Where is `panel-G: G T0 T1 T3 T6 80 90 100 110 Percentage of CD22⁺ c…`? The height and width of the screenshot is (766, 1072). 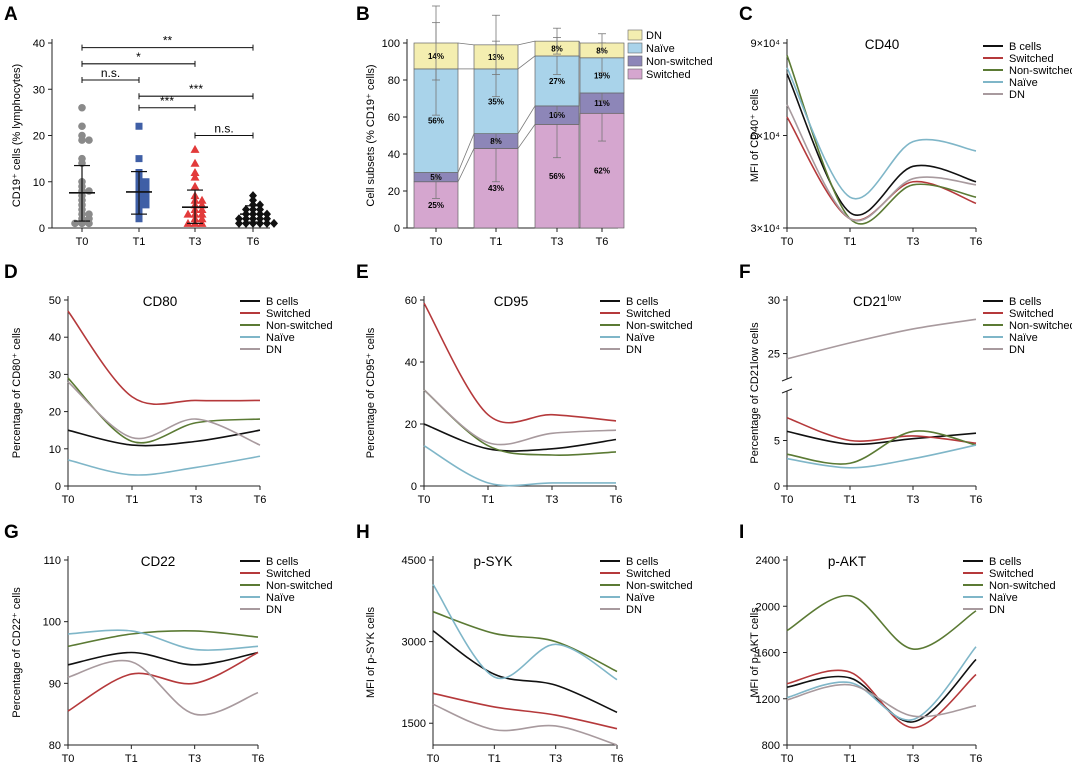
panel-G: G T0 T1 T3 T6 80 90 100 110 Percentage of CD22⁺ c… is located at coordinates (168, 643).